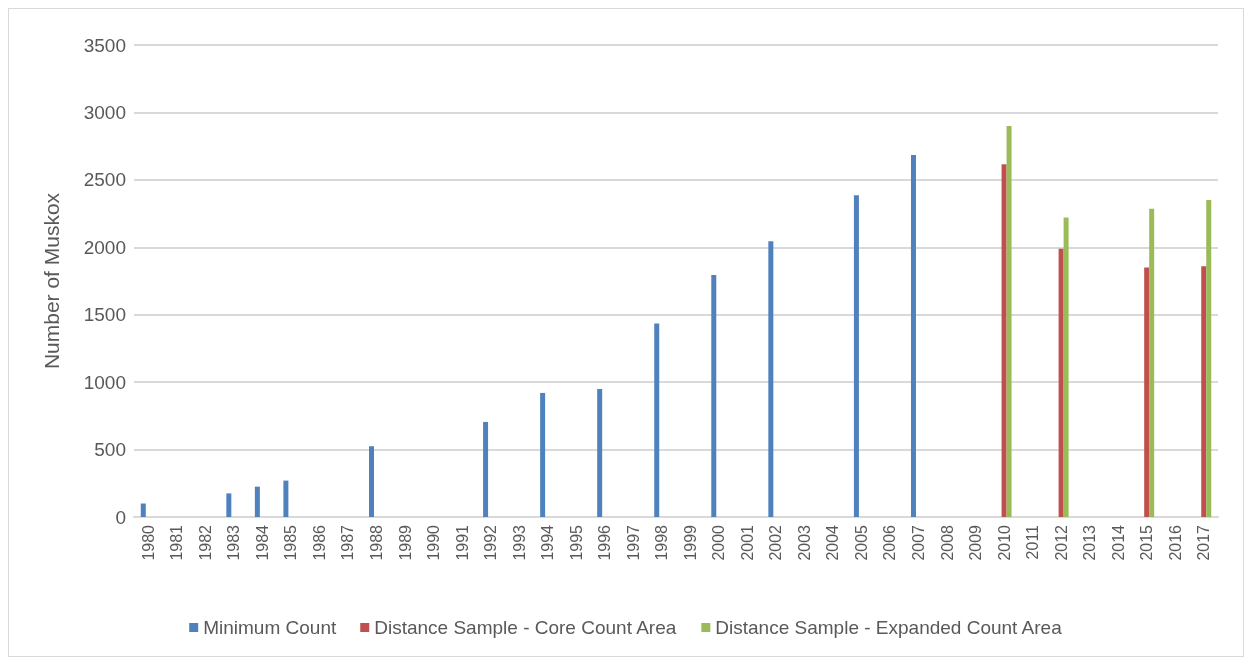  I want to click on y-tick-label: 1000, so click(104, 382).